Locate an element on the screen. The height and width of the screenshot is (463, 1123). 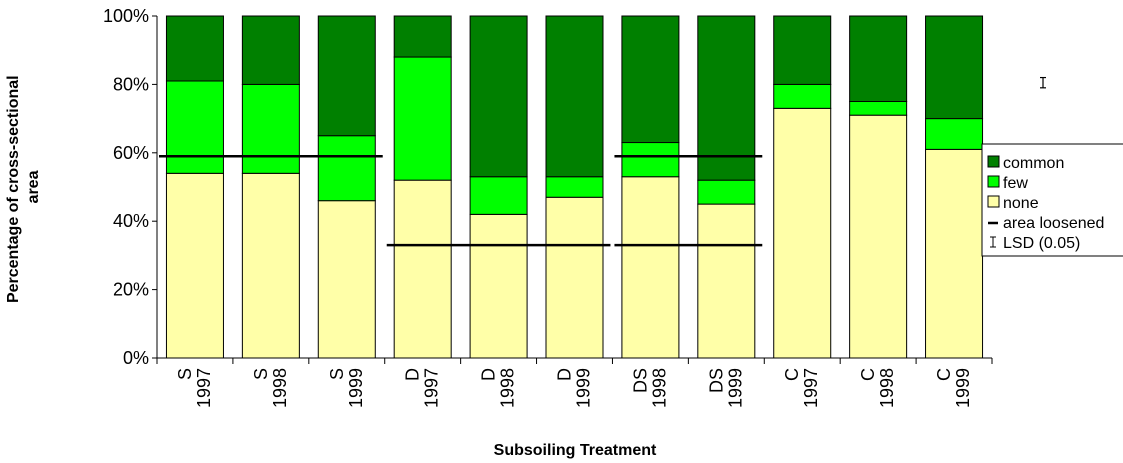
x-label-year-d-1998: 1998 is located at coordinates (508, 388).